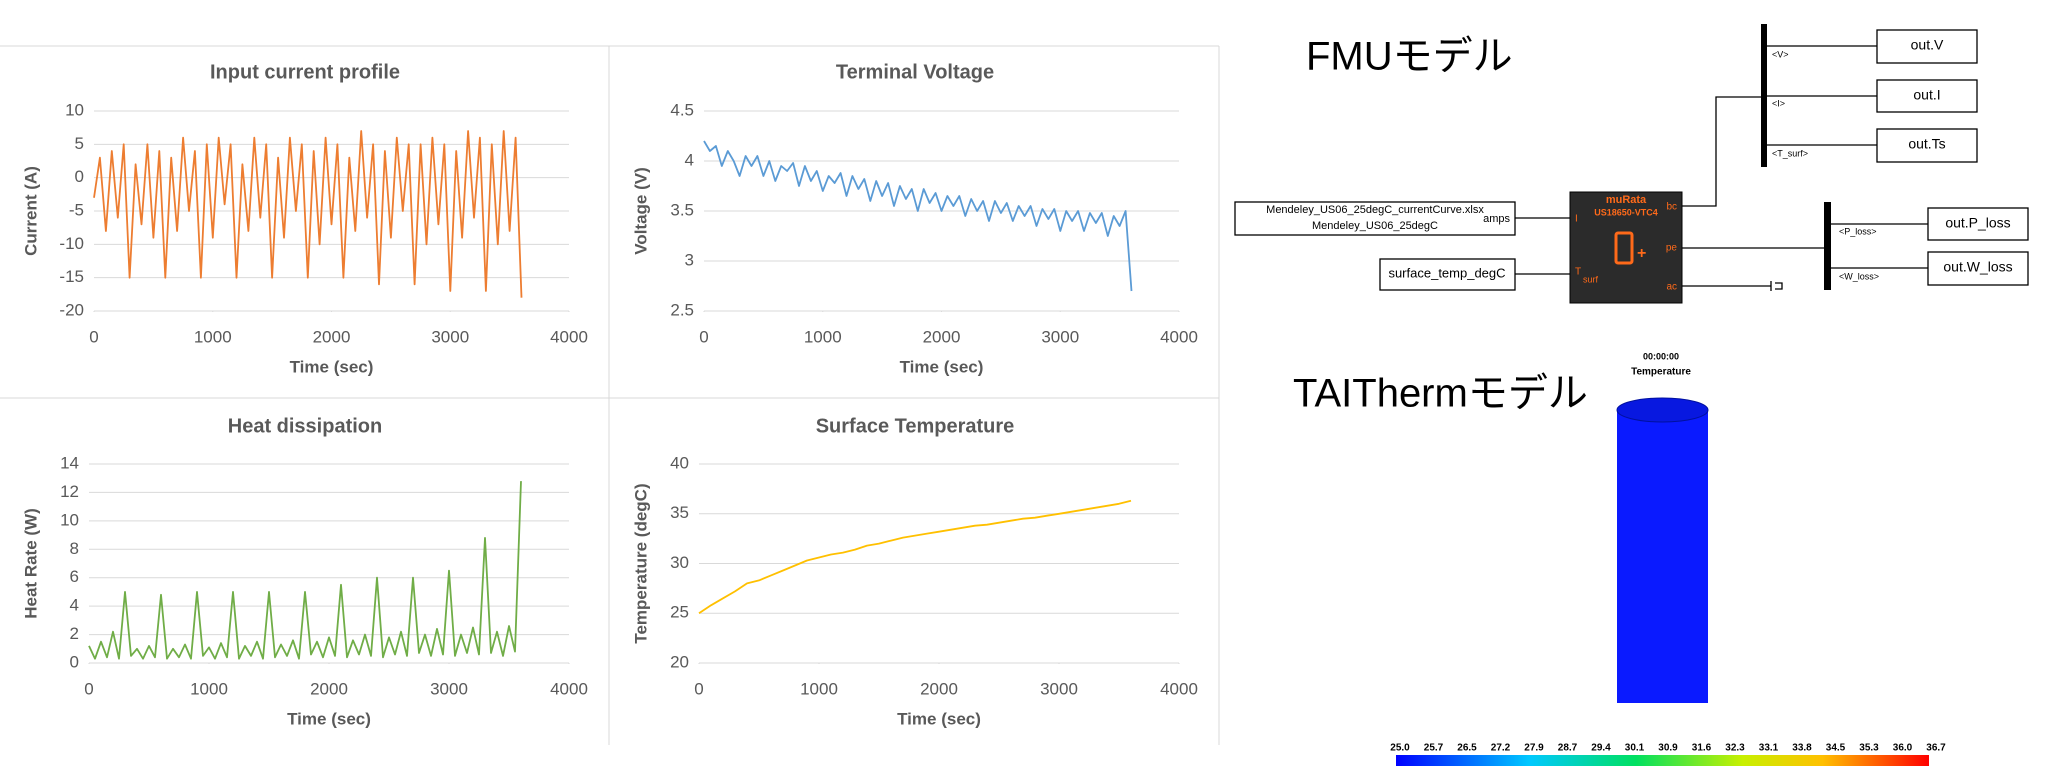 This screenshot has height=766, width=2048. Describe the element at coordinates (30, 211) in the screenshot. I see `y-axis-label: Current (A)` at that location.